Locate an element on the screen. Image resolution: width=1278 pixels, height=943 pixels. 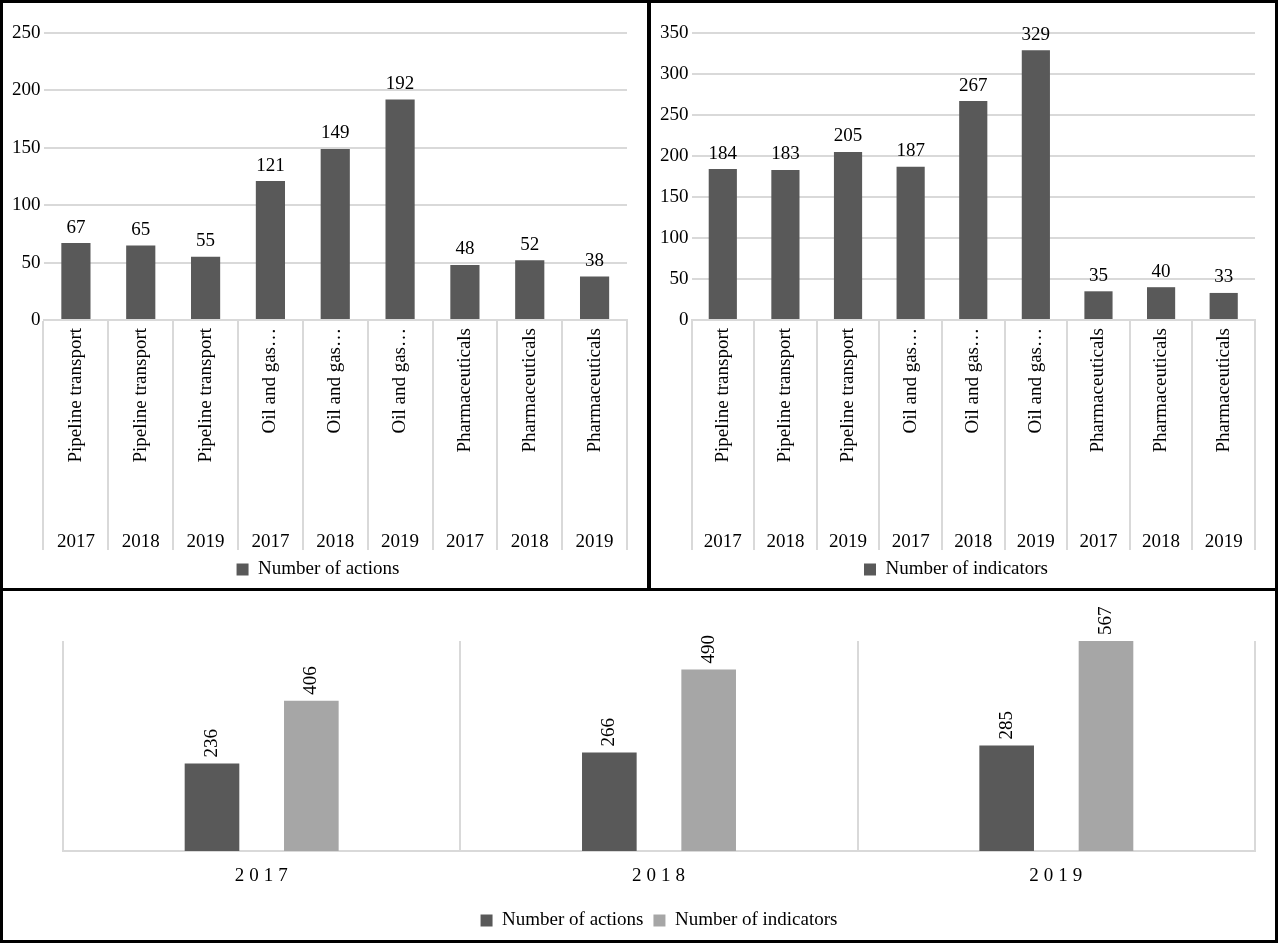
y-tick-label: 300 is located at coordinates (674, 72).